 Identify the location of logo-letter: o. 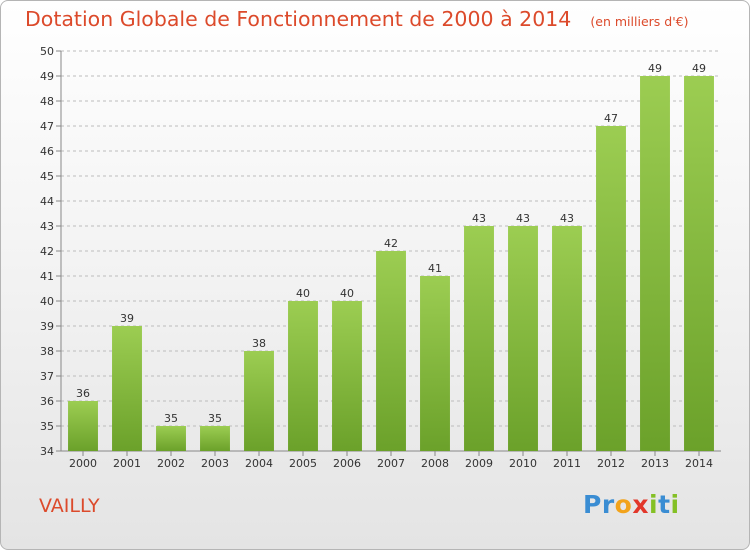
(623, 504).